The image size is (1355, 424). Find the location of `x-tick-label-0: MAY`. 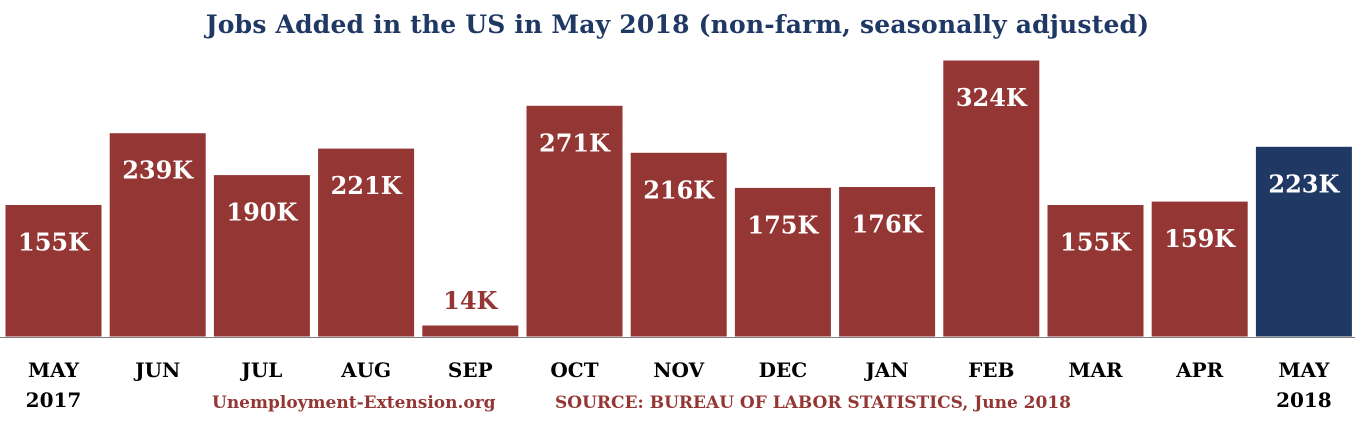

x-tick-label-0: MAY is located at coordinates (54, 370).